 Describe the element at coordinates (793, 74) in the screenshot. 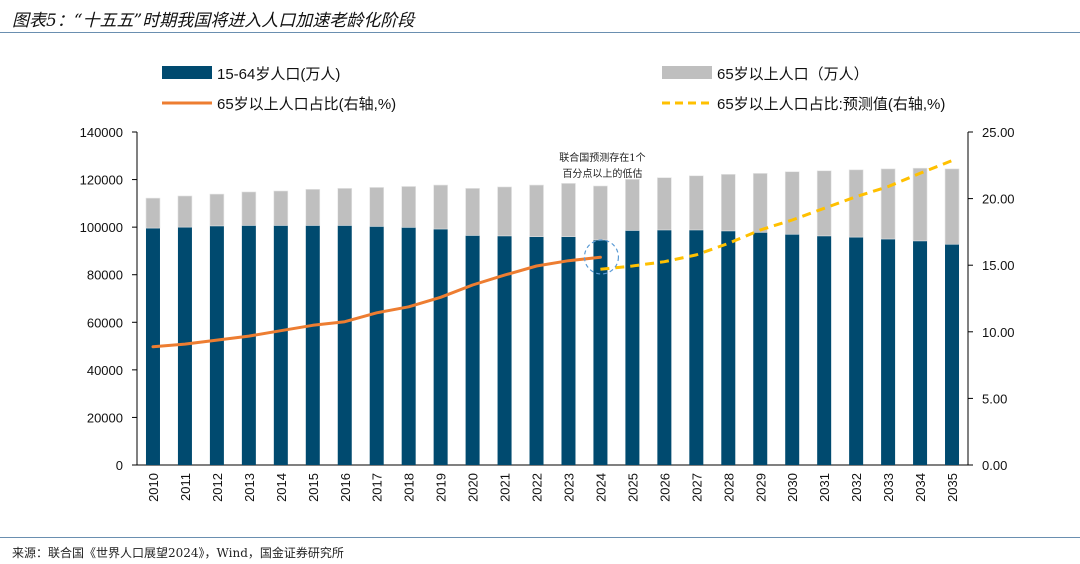

I see `legend-label: 65岁以上人口（万人）` at that location.